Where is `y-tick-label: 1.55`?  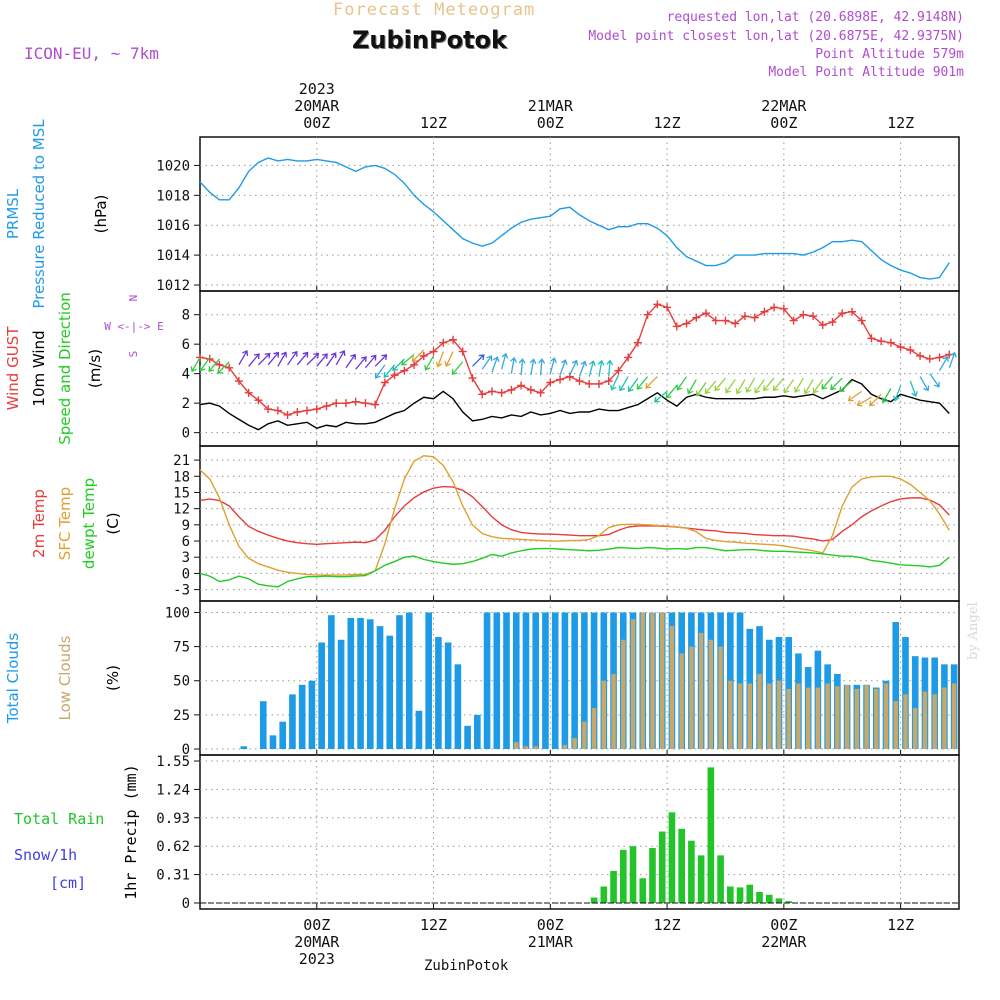
y-tick-label: 1.55 is located at coordinates (173, 762).